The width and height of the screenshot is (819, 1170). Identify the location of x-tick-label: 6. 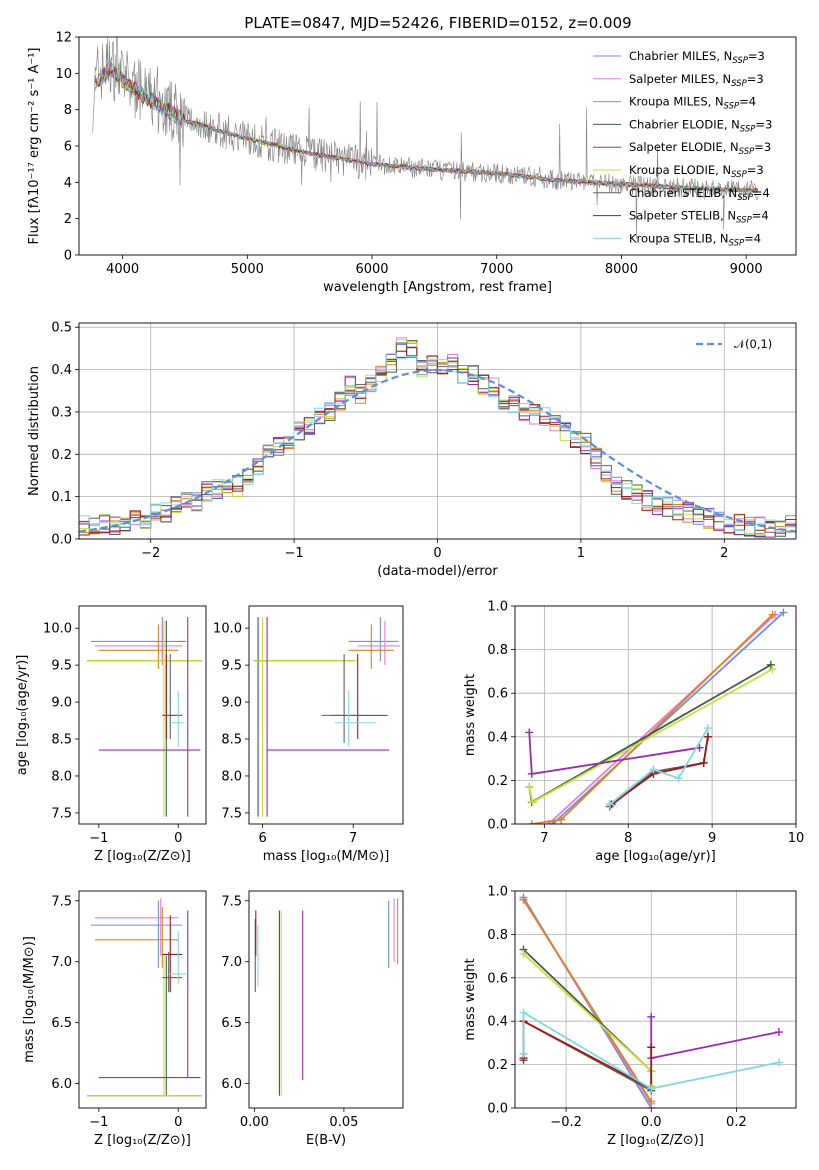
(262, 838).